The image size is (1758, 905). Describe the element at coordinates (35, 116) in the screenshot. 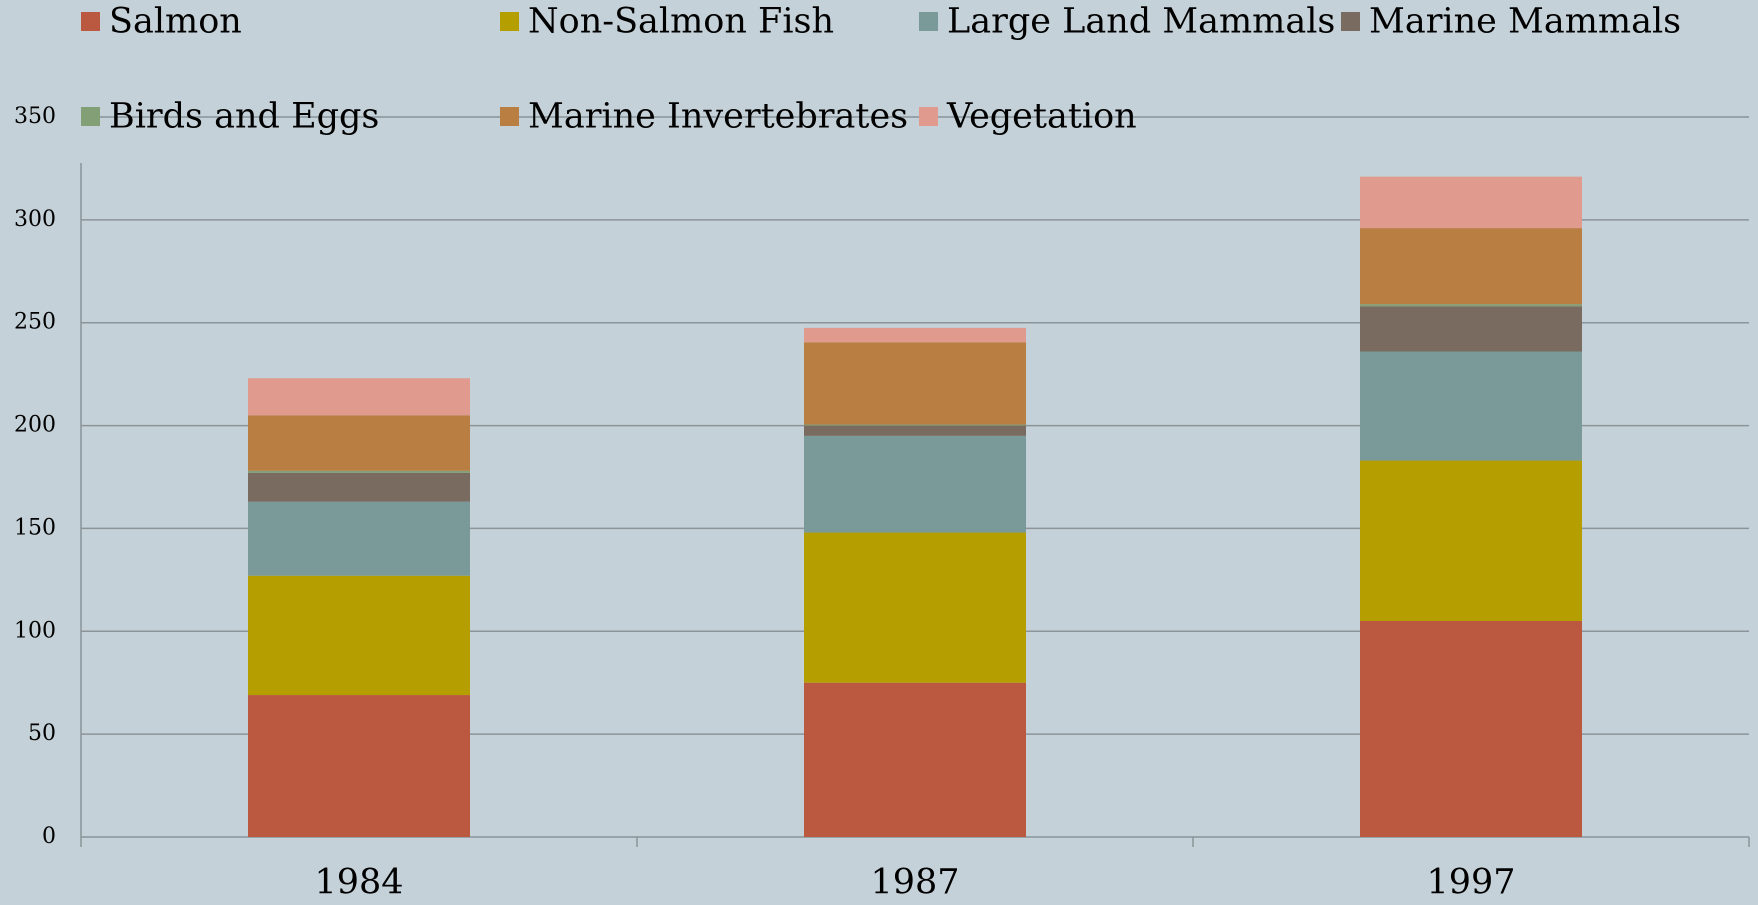

I see `y-tick-label: 350` at that location.